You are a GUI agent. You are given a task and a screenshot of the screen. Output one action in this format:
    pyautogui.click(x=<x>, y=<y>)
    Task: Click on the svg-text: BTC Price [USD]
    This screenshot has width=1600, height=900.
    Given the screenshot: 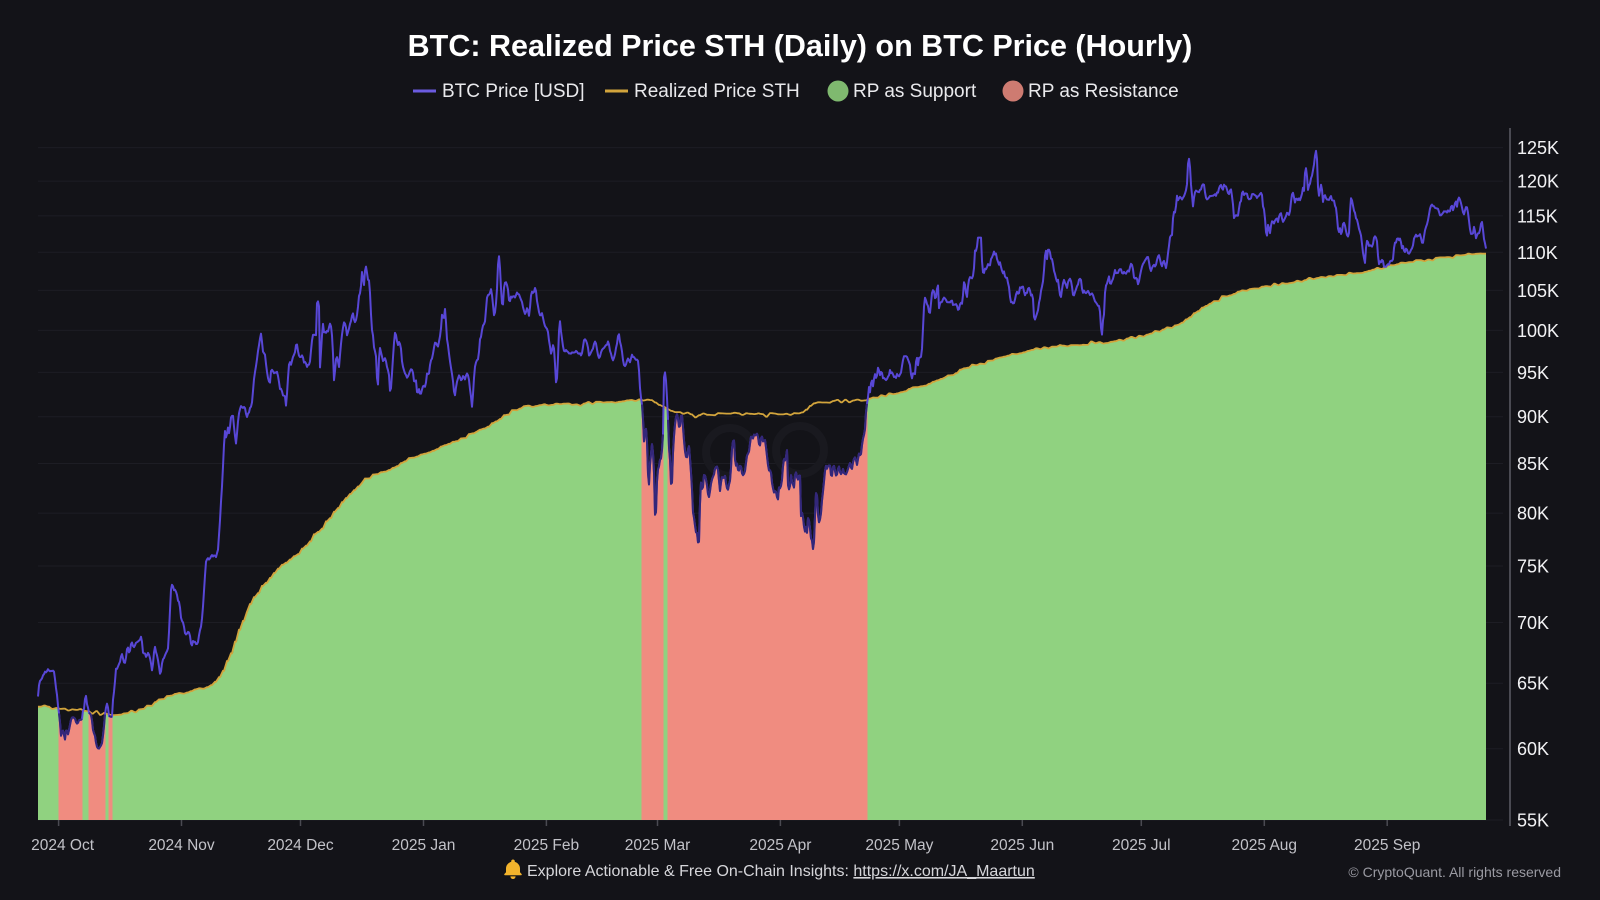 What is the action you would take?
    pyautogui.click(x=513, y=91)
    